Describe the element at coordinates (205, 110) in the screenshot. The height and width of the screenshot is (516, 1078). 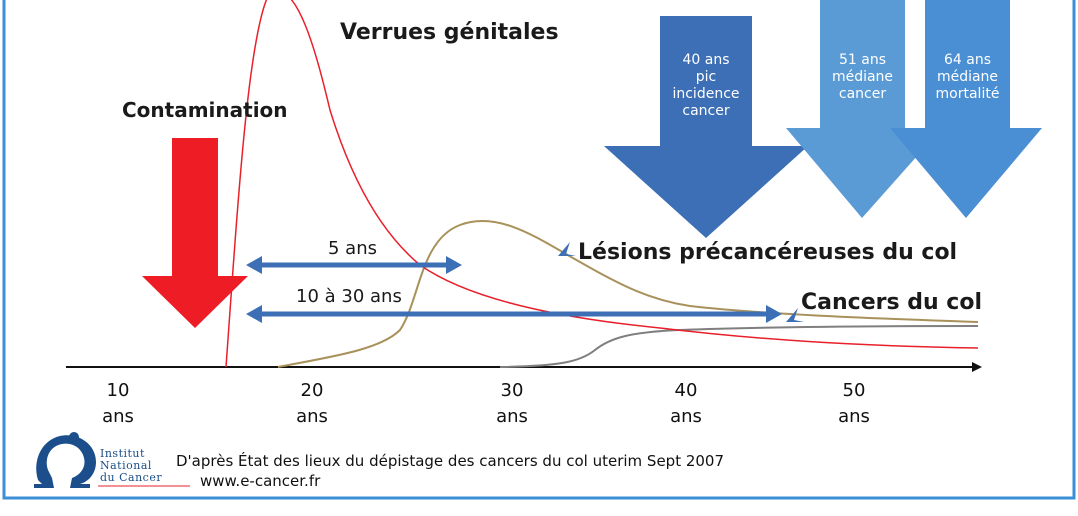
I see `contamination-label: Contamination` at that location.